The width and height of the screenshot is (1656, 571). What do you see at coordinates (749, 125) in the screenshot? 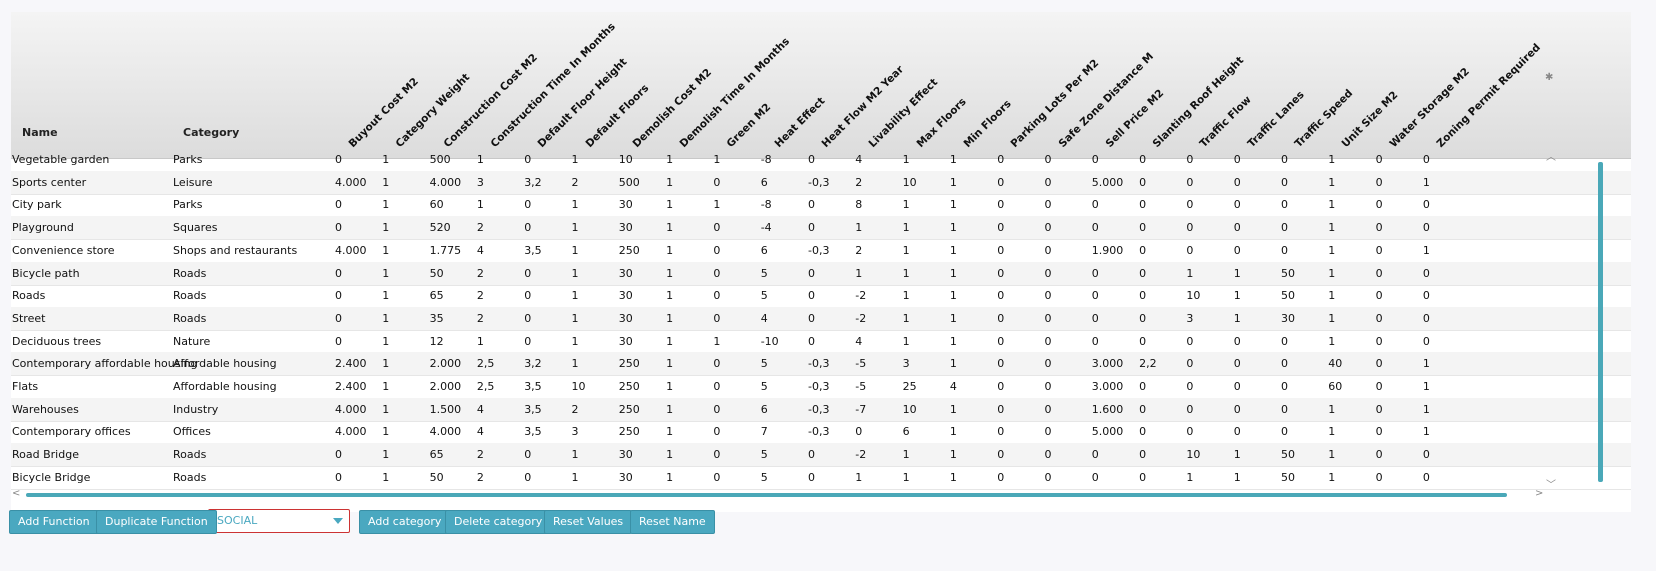
I see `column-header: Green M2` at bounding box center [749, 125].